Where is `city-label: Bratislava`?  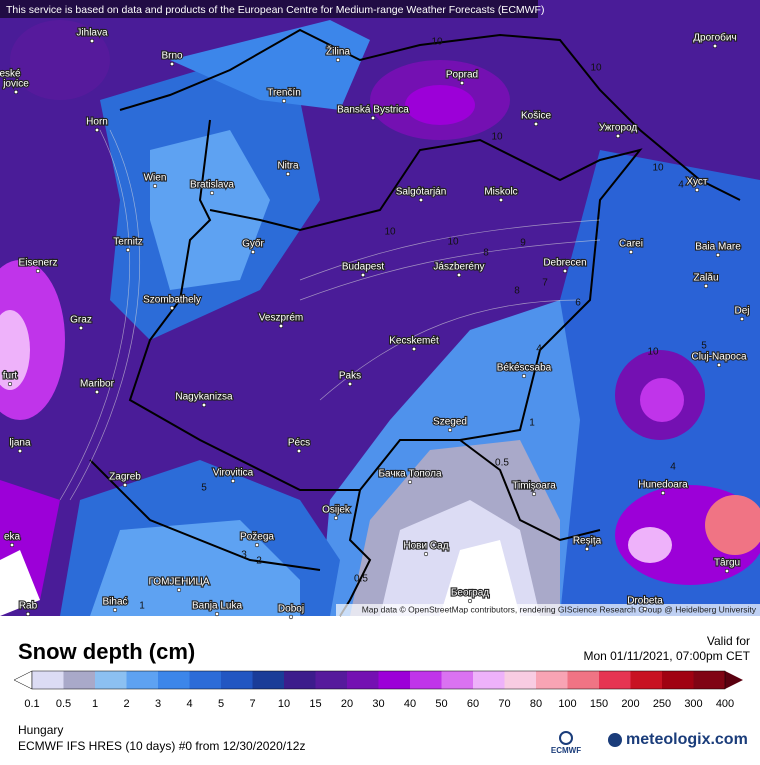
city-label: Bratislava is located at coordinates (212, 185).